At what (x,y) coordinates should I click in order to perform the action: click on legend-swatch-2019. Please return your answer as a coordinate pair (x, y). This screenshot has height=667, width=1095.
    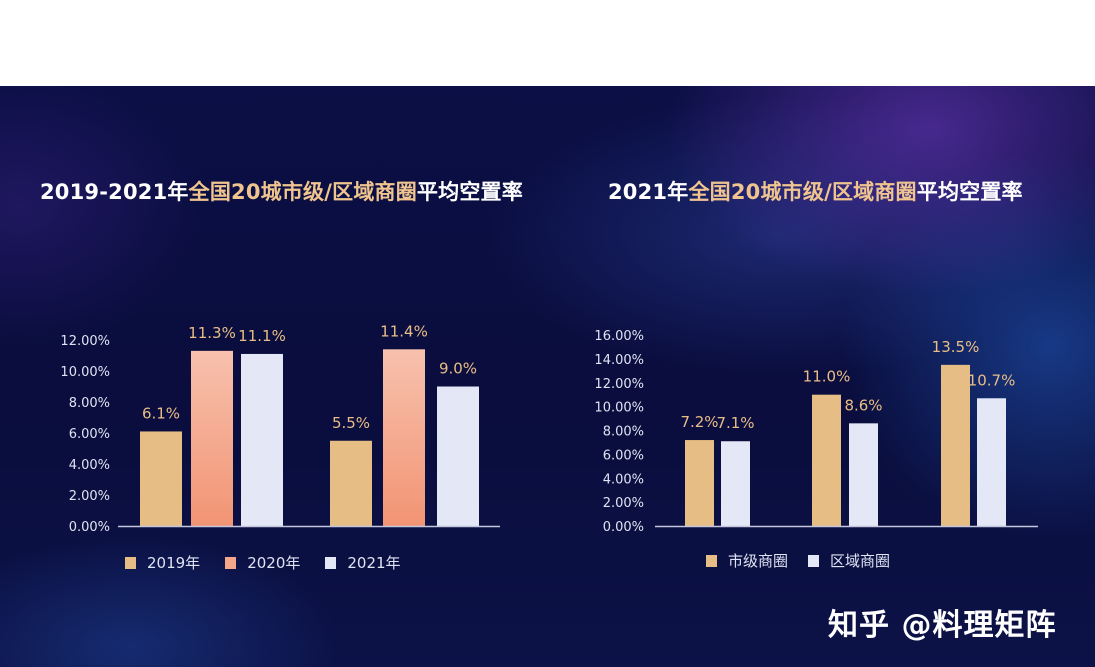
    Looking at the image, I should click on (130, 562).